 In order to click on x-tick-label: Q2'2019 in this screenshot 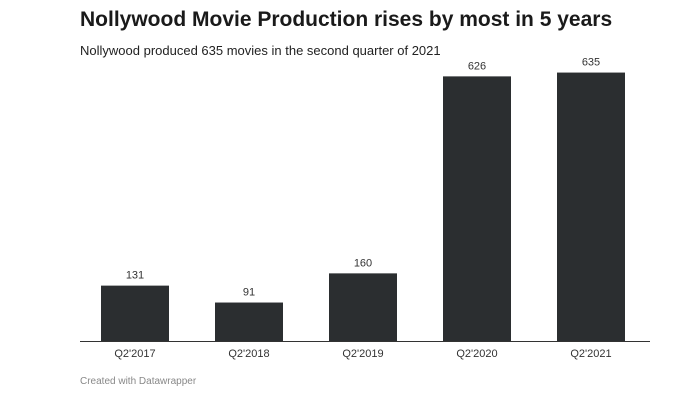, I will do `click(362, 354)`.